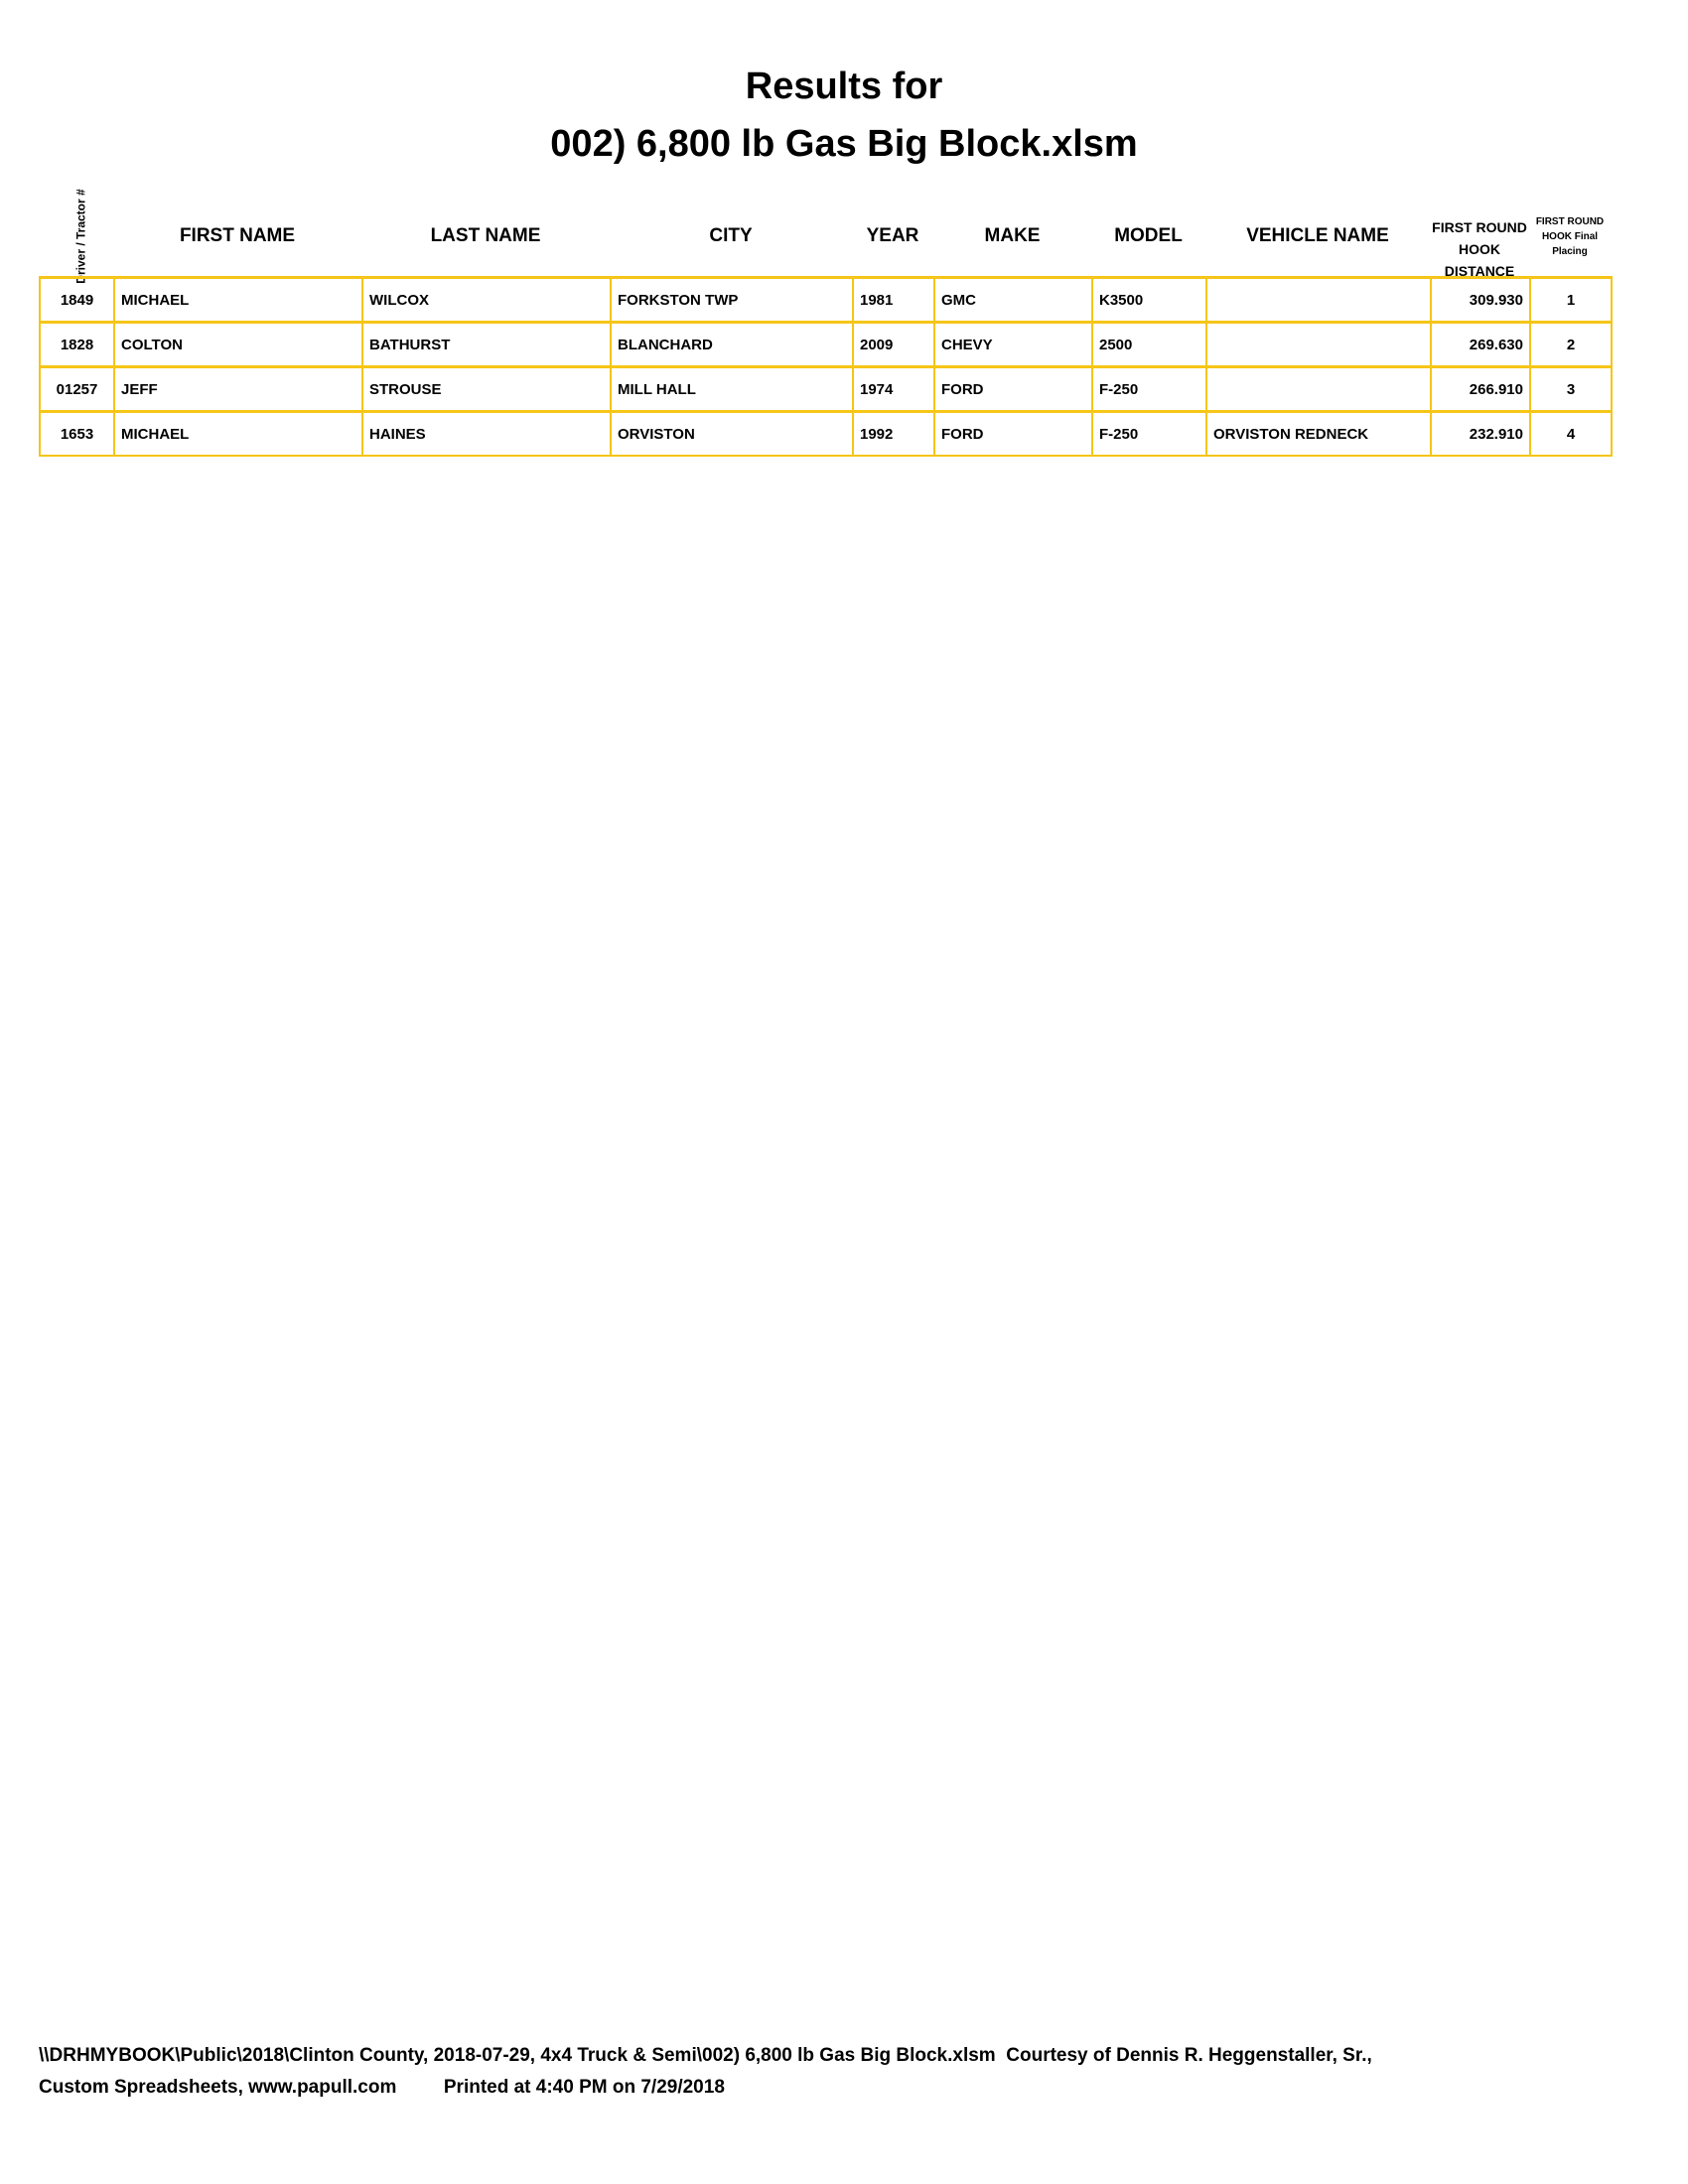 This screenshot has width=1688, height=2184. I want to click on cell-driver: 01257, so click(77, 389).